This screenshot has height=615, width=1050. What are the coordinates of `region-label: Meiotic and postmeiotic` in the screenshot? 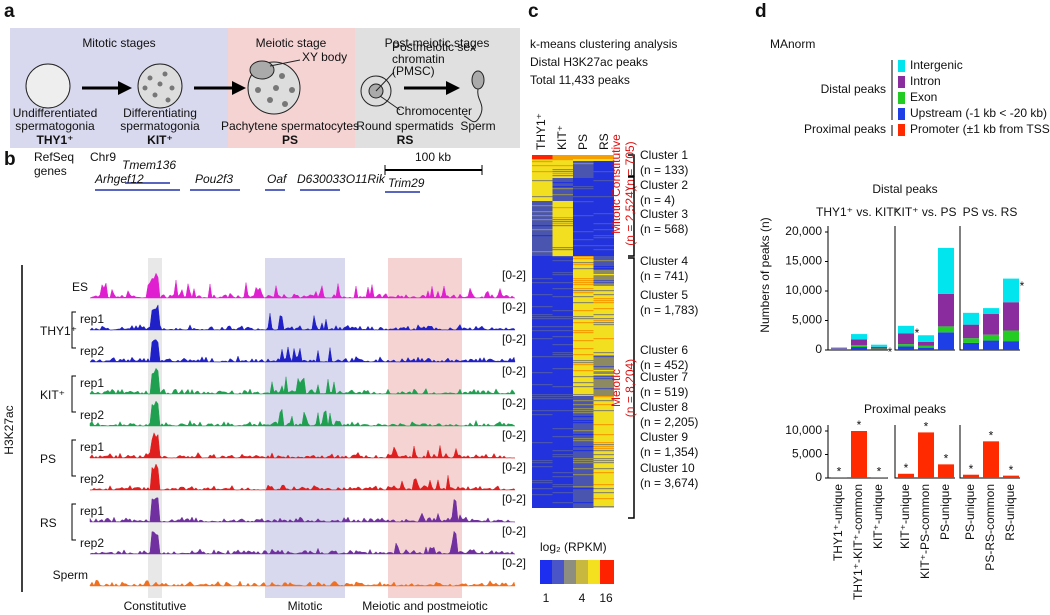 It's located at (424, 606).